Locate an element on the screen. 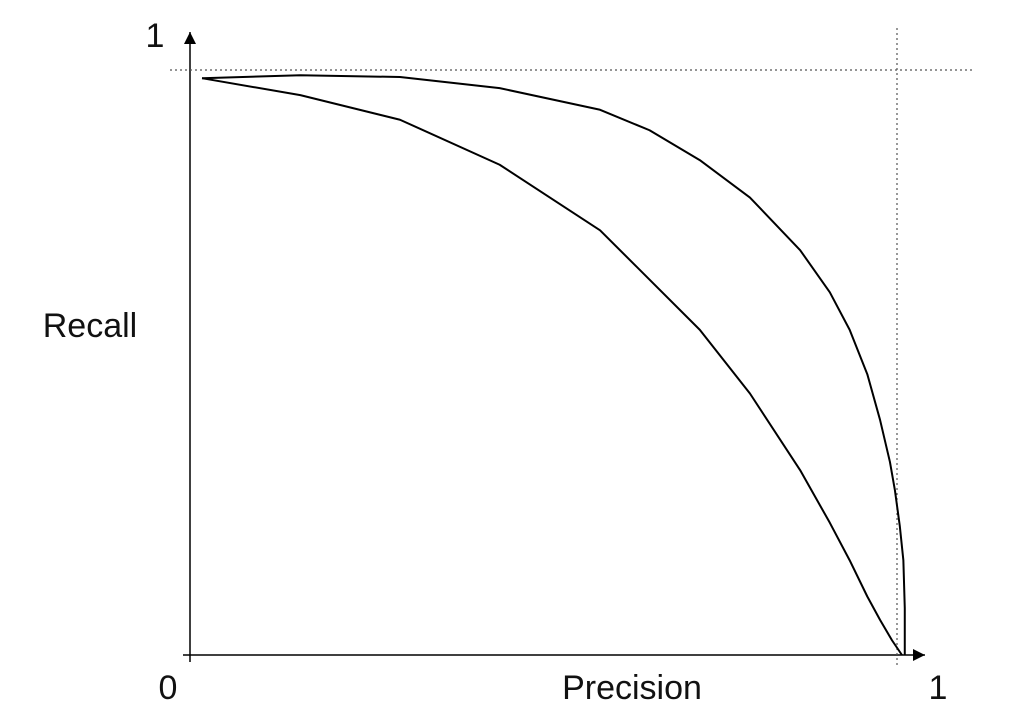 This screenshot has width=1024, height=717. x-tick-label: 1 is located at coordinates (938, 688).